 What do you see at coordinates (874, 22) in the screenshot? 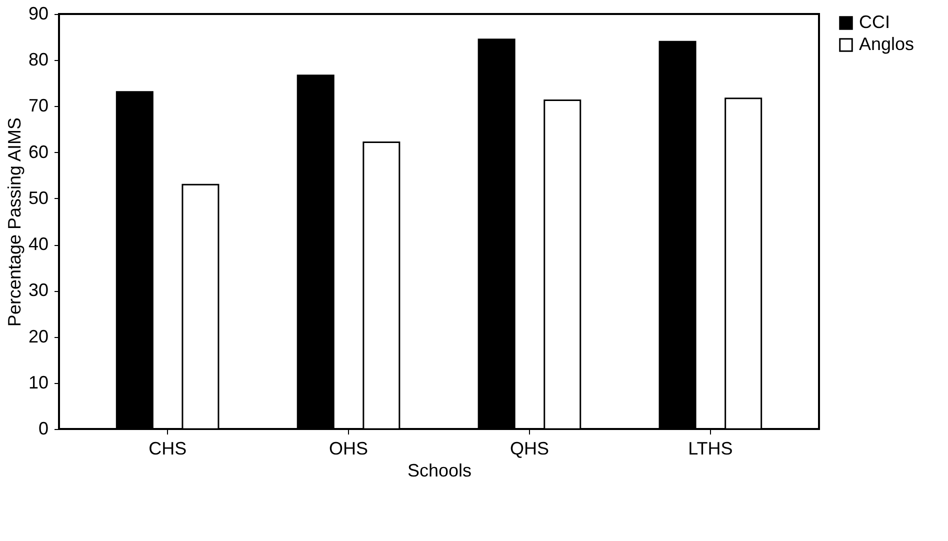
I see `legend-label: CCI` at bounding box center [874, 22].